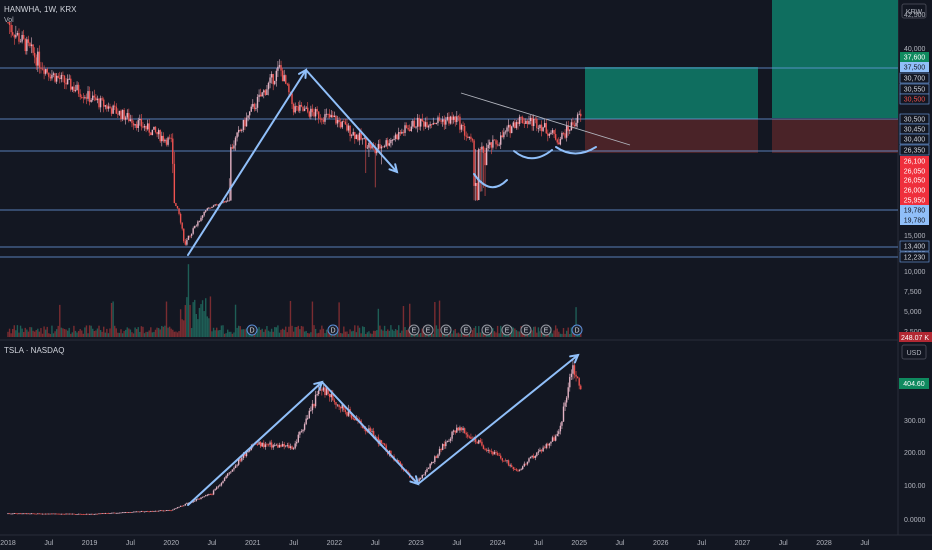 This screenshot has width=932, height=550. I want to click on long-target-zone, so click(671, 93).